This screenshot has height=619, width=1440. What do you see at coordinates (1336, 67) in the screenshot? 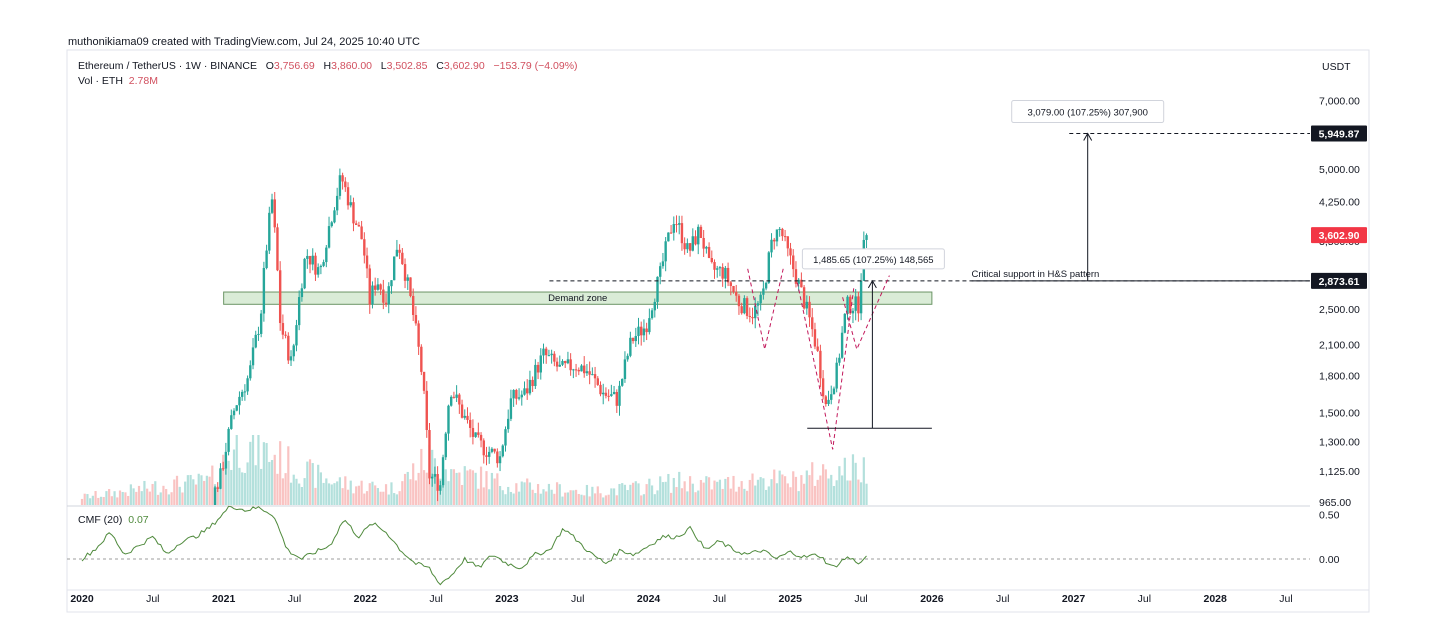
I see `currency-unit: USDT` at bounding box center [1336, 67].